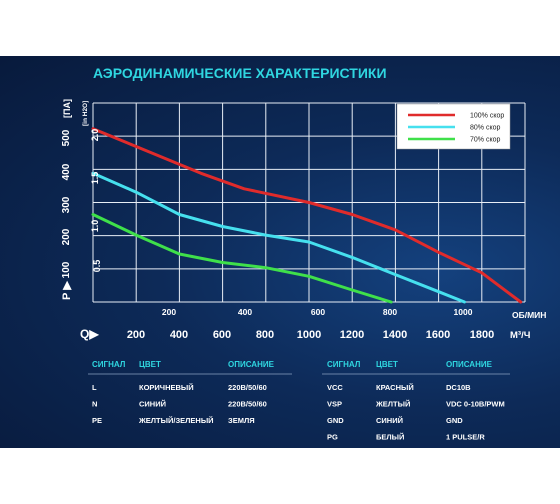 This screenshot has width=560, height=504. What do you see at coordinates (334, 404) in the screenshot?
I see `right-table-cell: VSP` at bounding box center [334, 404].